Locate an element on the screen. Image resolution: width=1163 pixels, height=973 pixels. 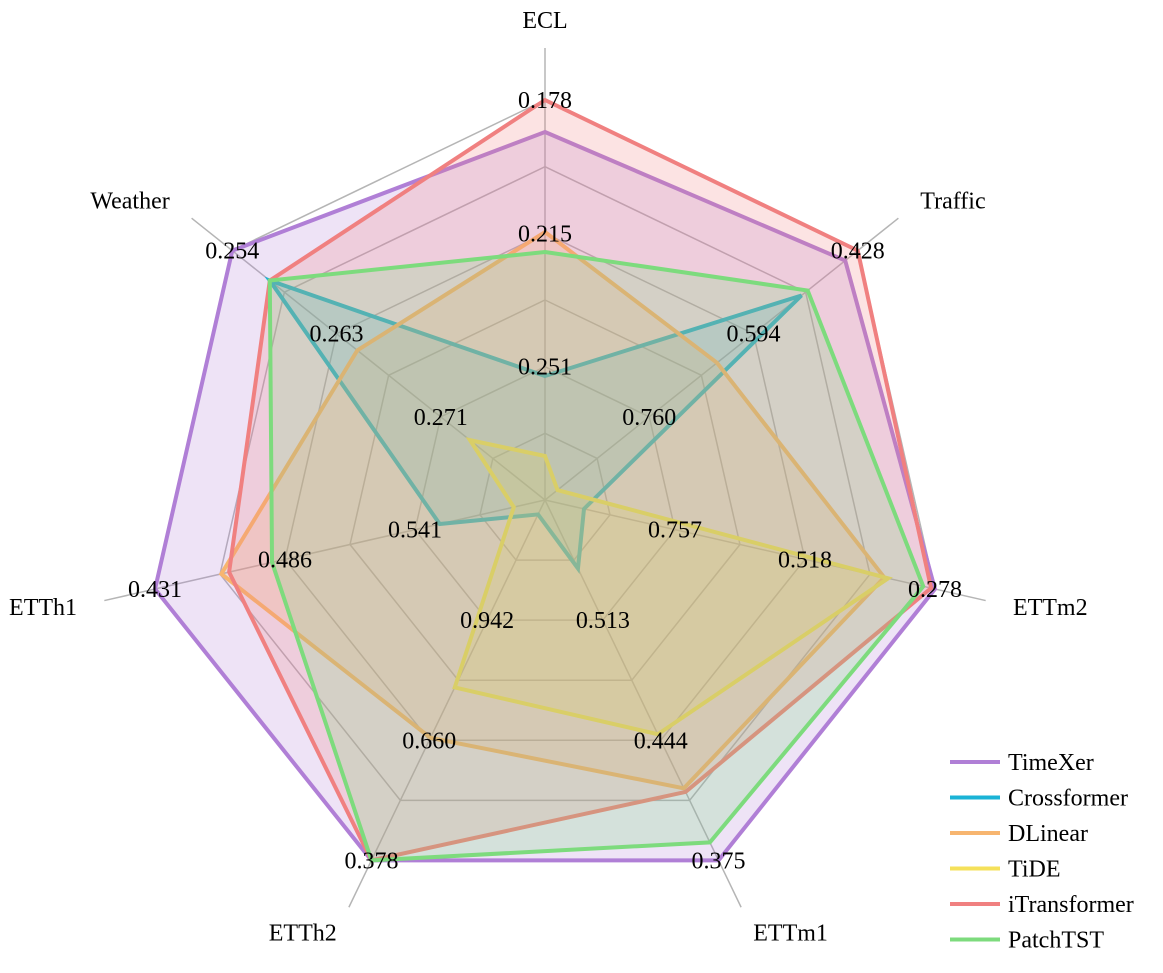
series-crossformer is located at coordinates (533, 425).